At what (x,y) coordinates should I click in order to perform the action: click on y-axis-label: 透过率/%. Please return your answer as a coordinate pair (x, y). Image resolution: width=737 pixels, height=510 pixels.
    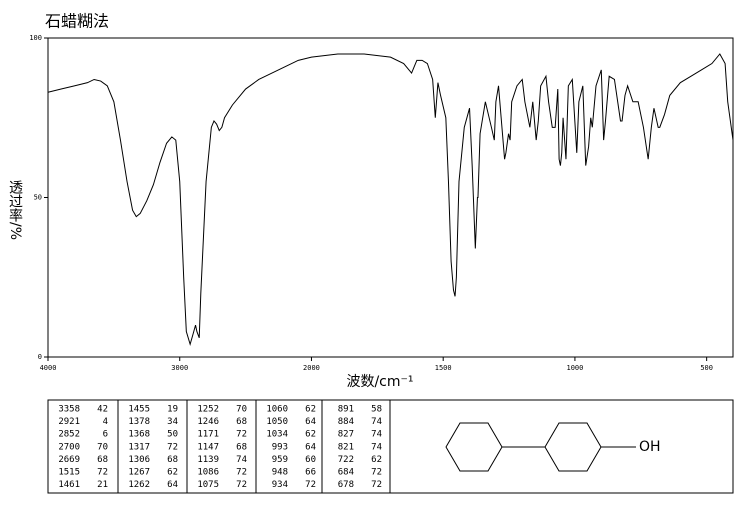
    Looking at the image, I should click on (15, 210).